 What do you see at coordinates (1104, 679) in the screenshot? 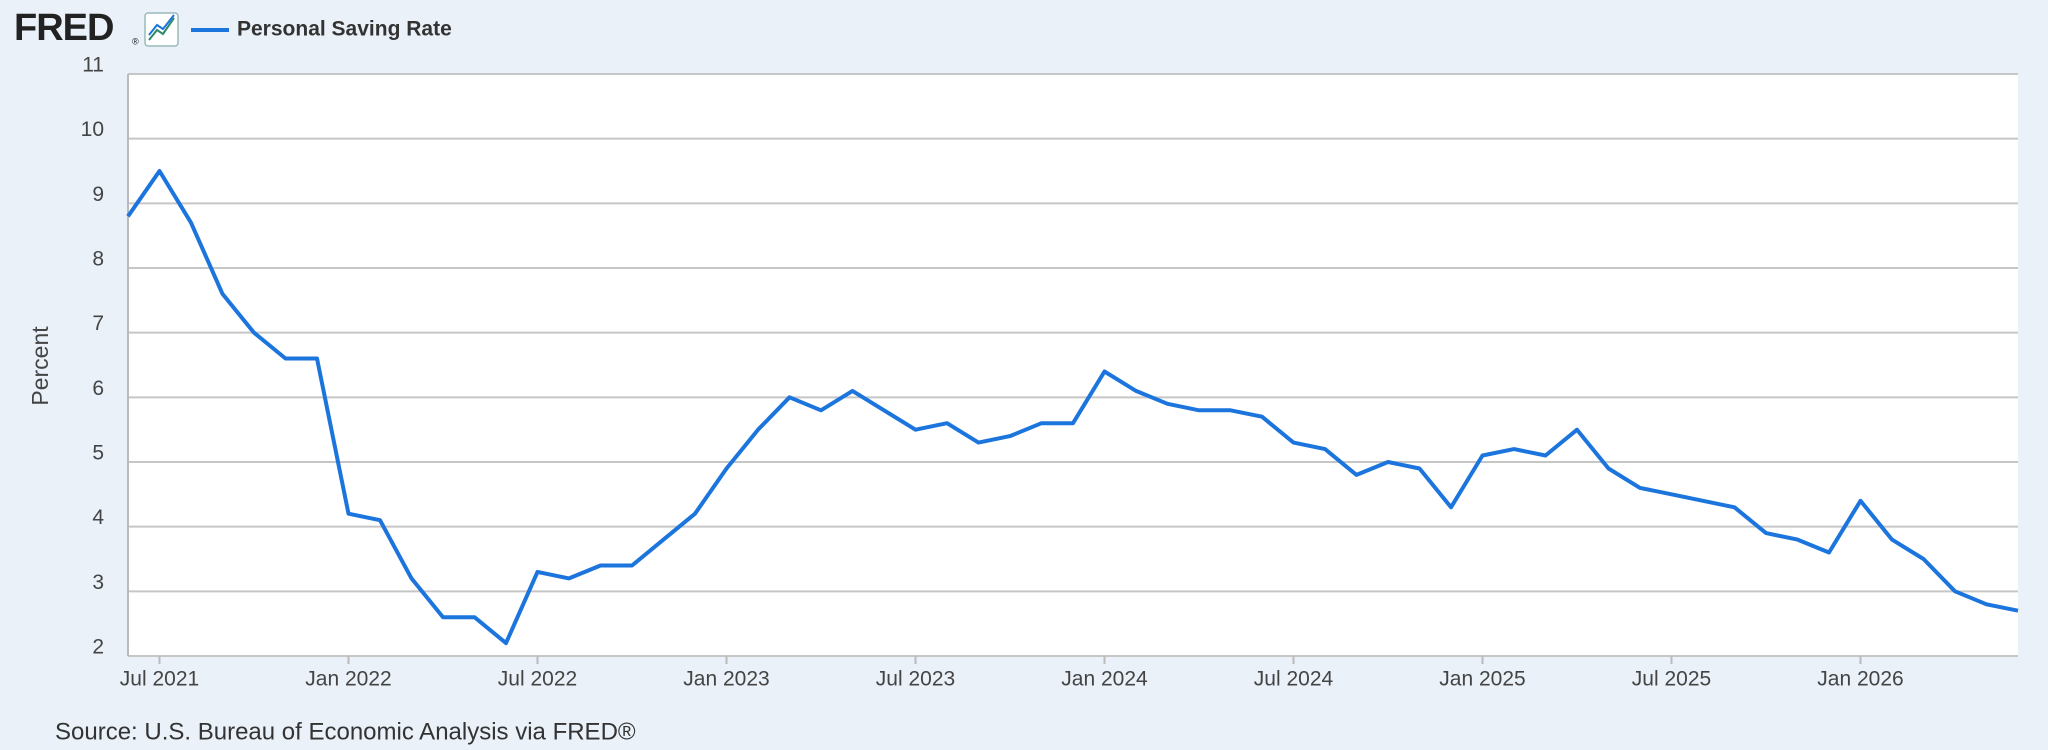
I see `x-tick-label: Jan 2024` at bounding box center [1104, 679].